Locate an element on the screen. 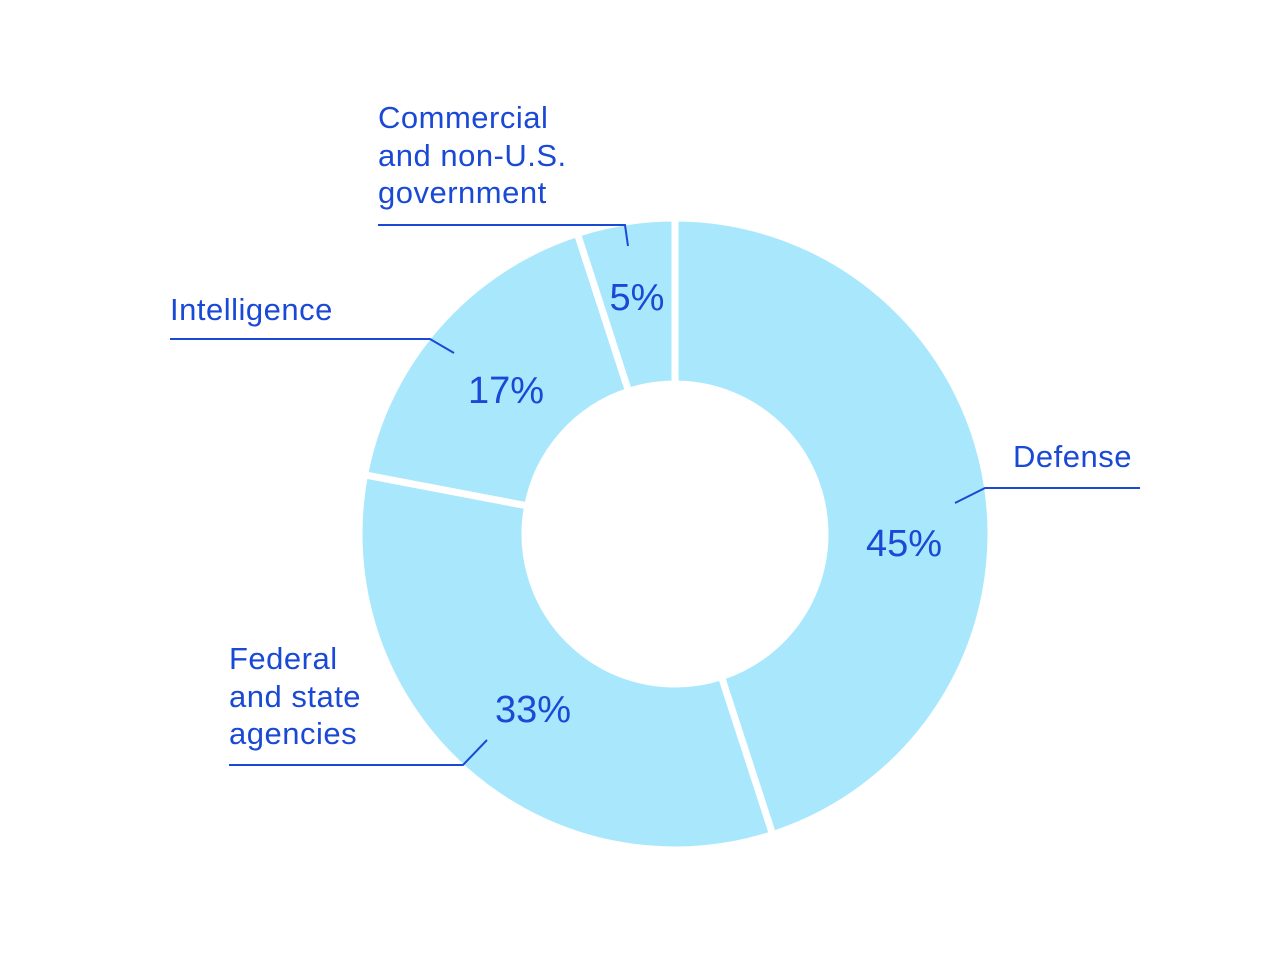 This screenshot has height=957, width=1274. category-label-defense: Defense is located at coordinates (1072, 456).